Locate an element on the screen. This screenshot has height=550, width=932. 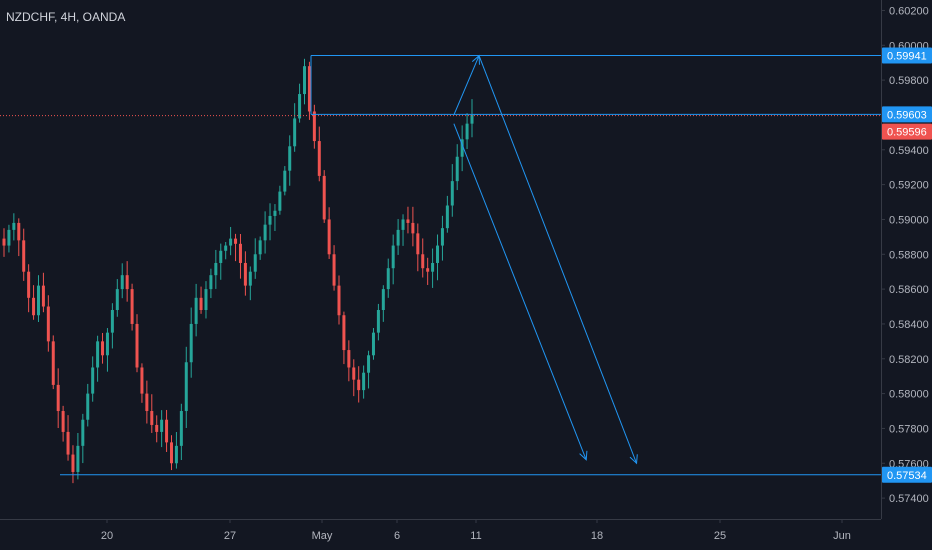
projection-arrows is located at coordinates (545, 259).